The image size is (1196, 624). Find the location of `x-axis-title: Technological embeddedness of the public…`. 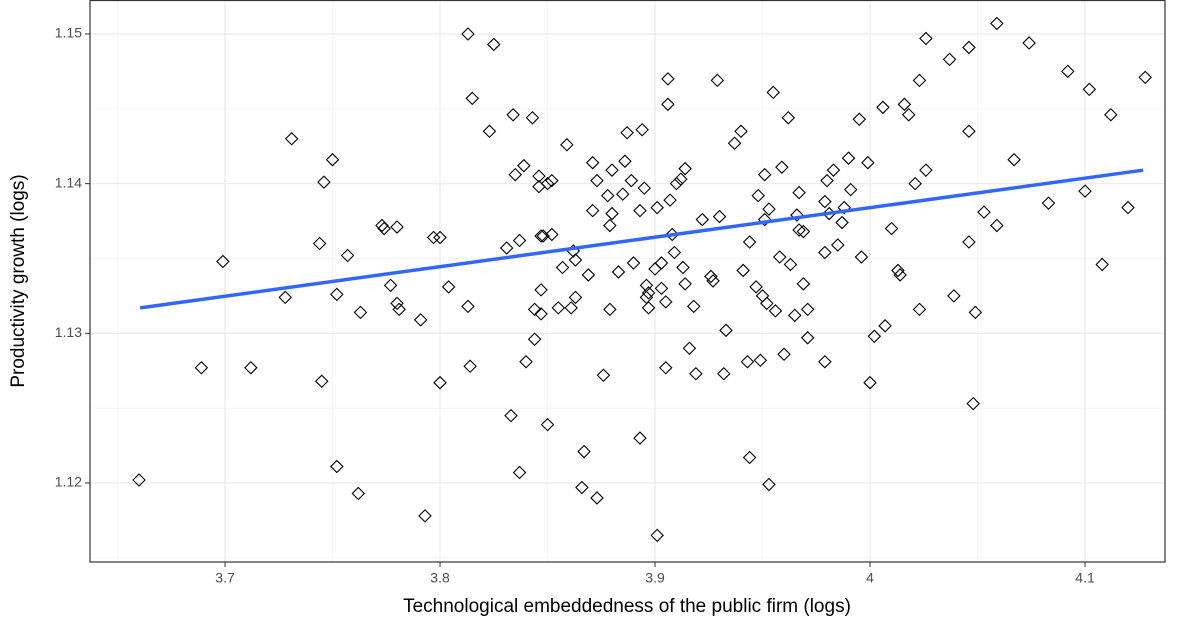

x-axis-title: Technological embeddedness of the public… is located at coordinates (627, 606).